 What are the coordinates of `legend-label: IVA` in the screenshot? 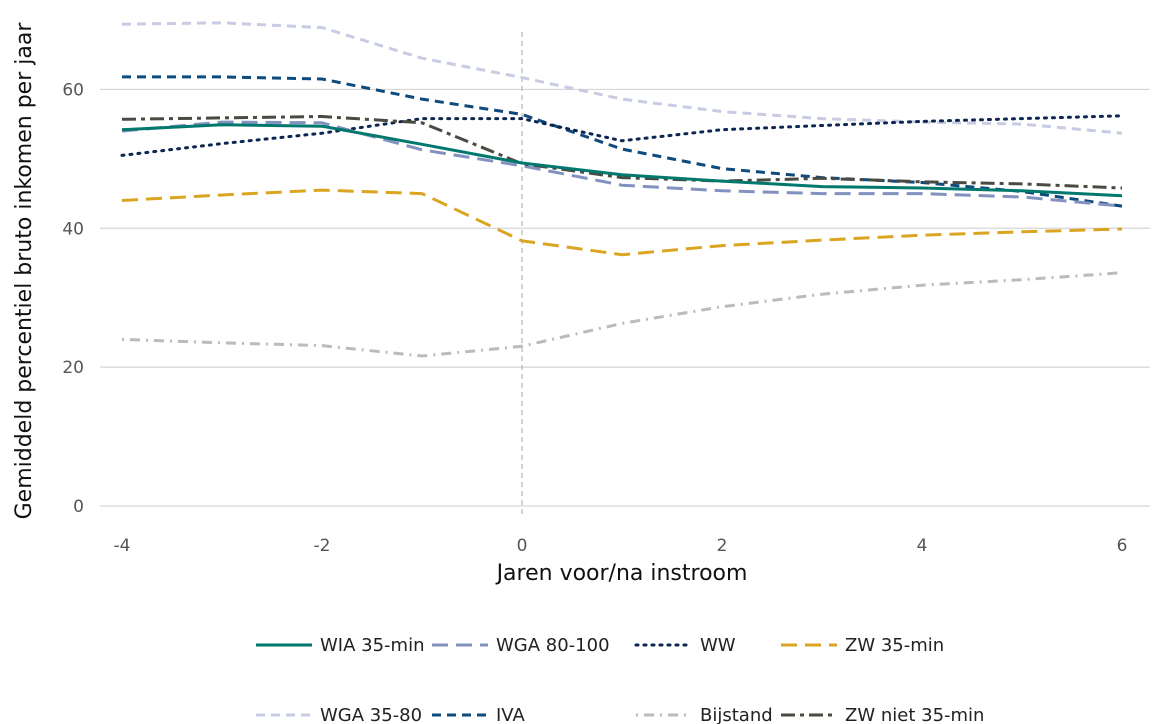 It's located at (510, 714).